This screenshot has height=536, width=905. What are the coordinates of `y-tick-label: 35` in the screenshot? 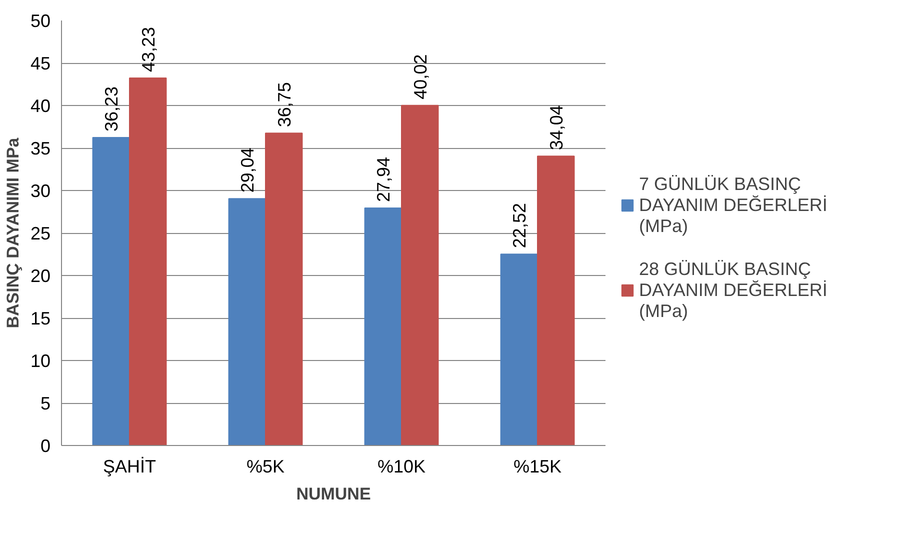 It's located at (40, 148).